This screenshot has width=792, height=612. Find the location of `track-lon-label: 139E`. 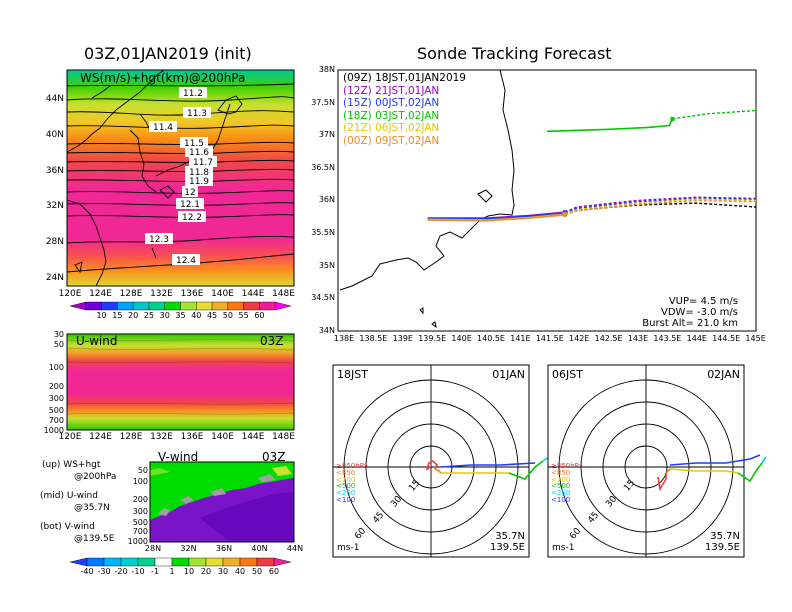

track-lon-label: 139E is located at coordinates (402, 338).